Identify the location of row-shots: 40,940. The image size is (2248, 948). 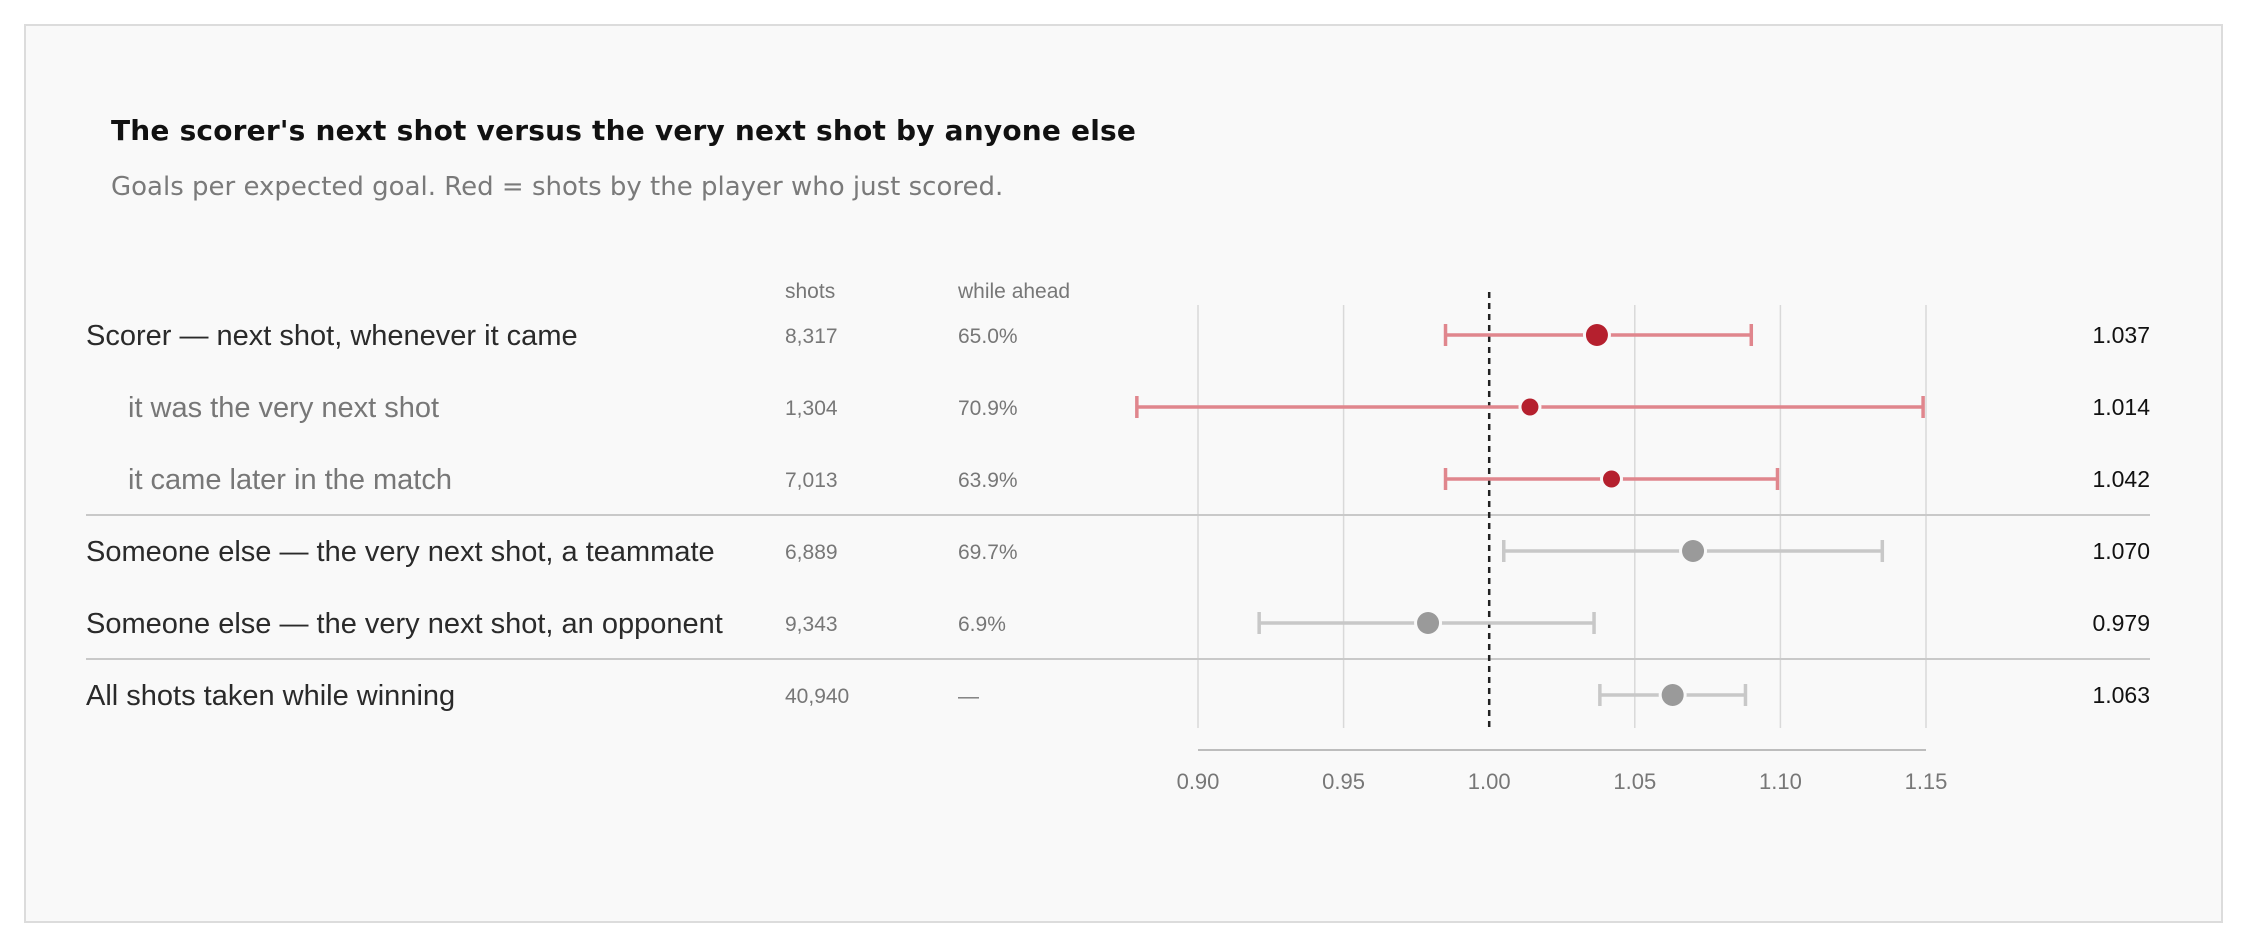
(817, 696).